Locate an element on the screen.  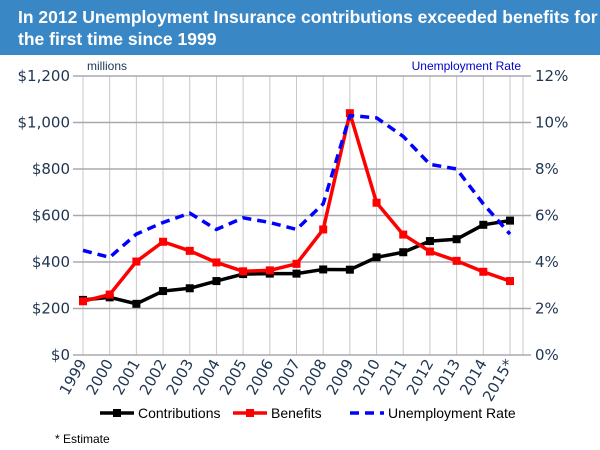
left-tick-label: $200 is located at coordinates (51, 309).